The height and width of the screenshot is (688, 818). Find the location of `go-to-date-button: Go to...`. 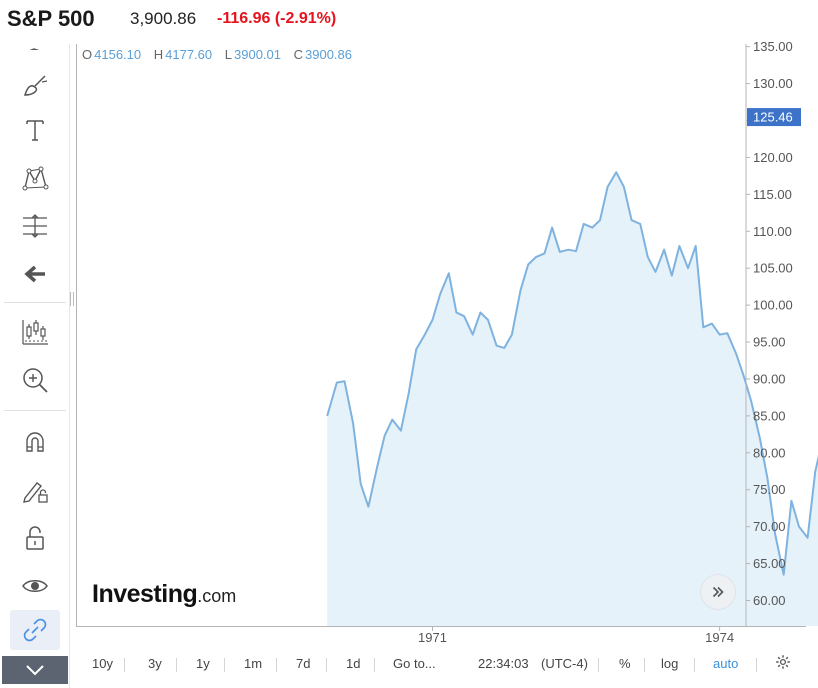

go-to-date-button: Go to... is located at coordinates (414, 663).